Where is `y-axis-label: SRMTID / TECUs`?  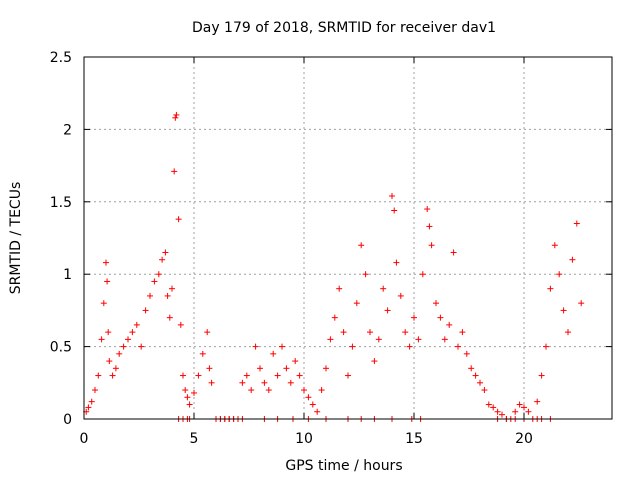 y-axis-label: SRMTID / TECUs is located at coordinates (16, 238).